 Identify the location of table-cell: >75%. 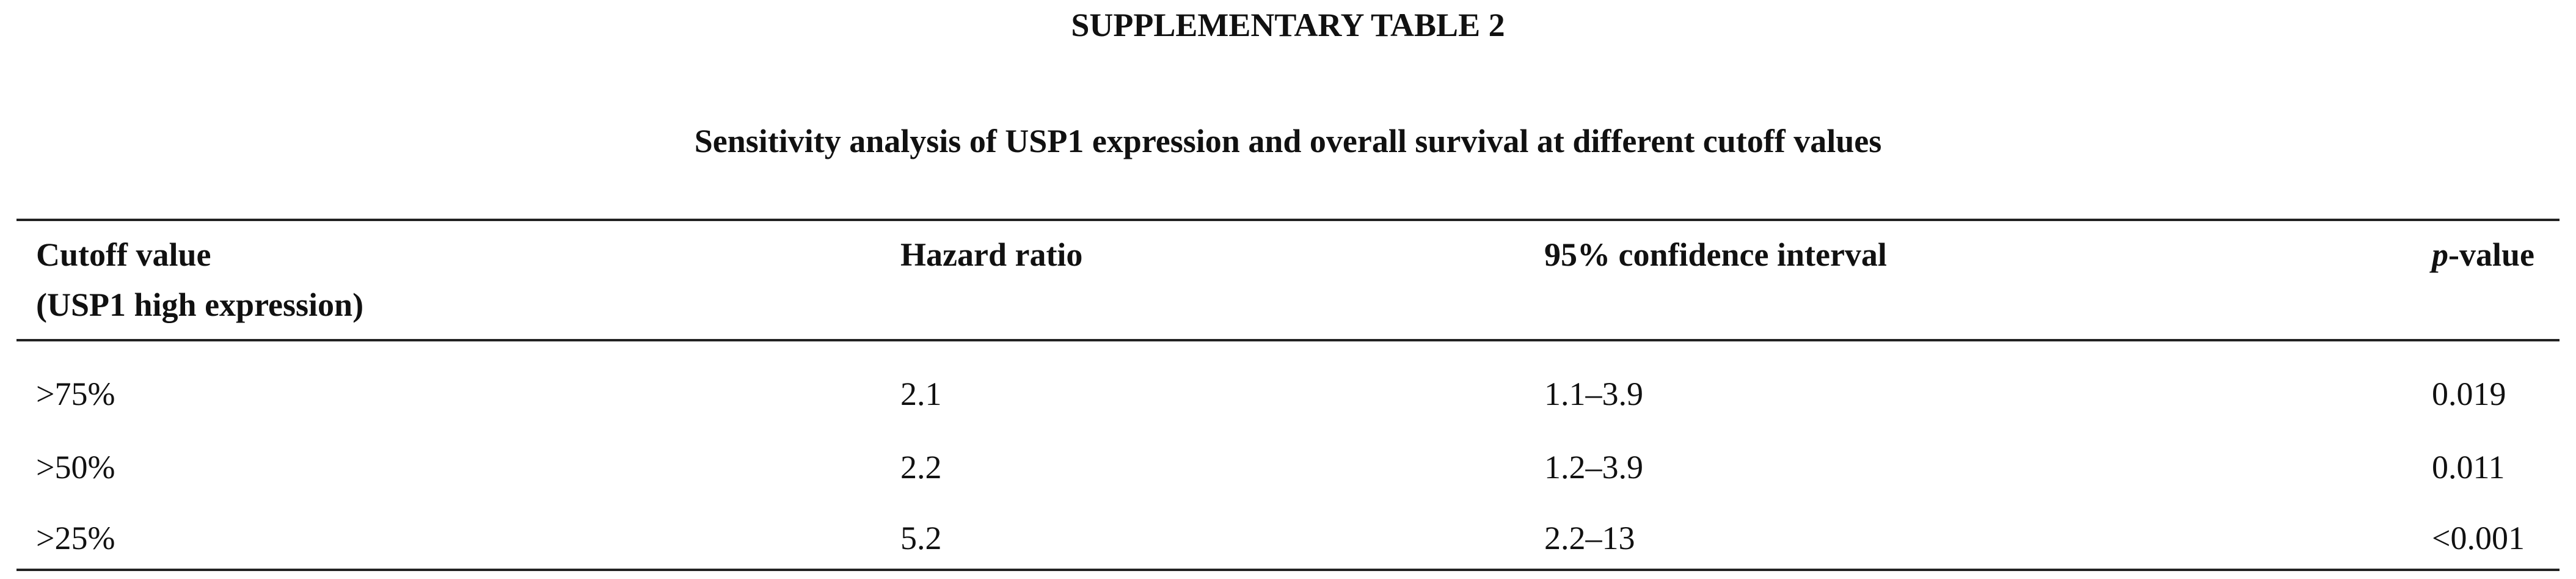
(75, 394).